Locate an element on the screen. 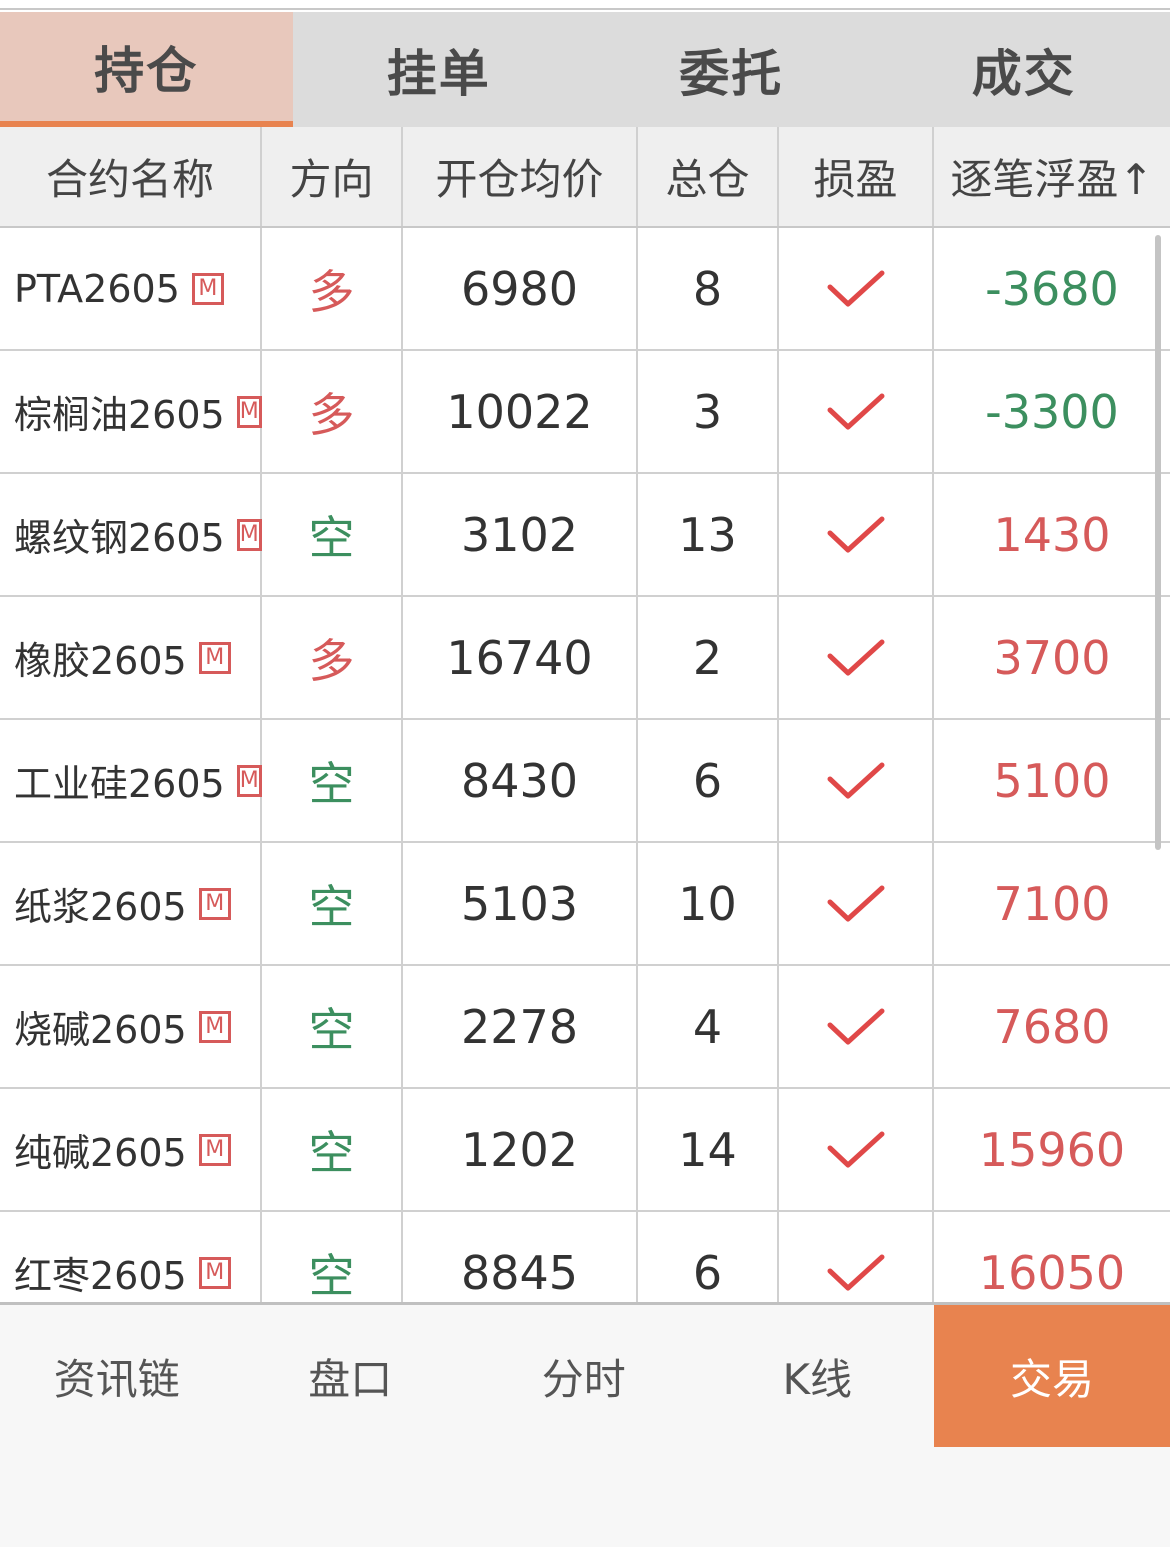 This screenshot has width=1170, height=1547. floating-pnl: 7100 is located at coordinates (1052, 903).